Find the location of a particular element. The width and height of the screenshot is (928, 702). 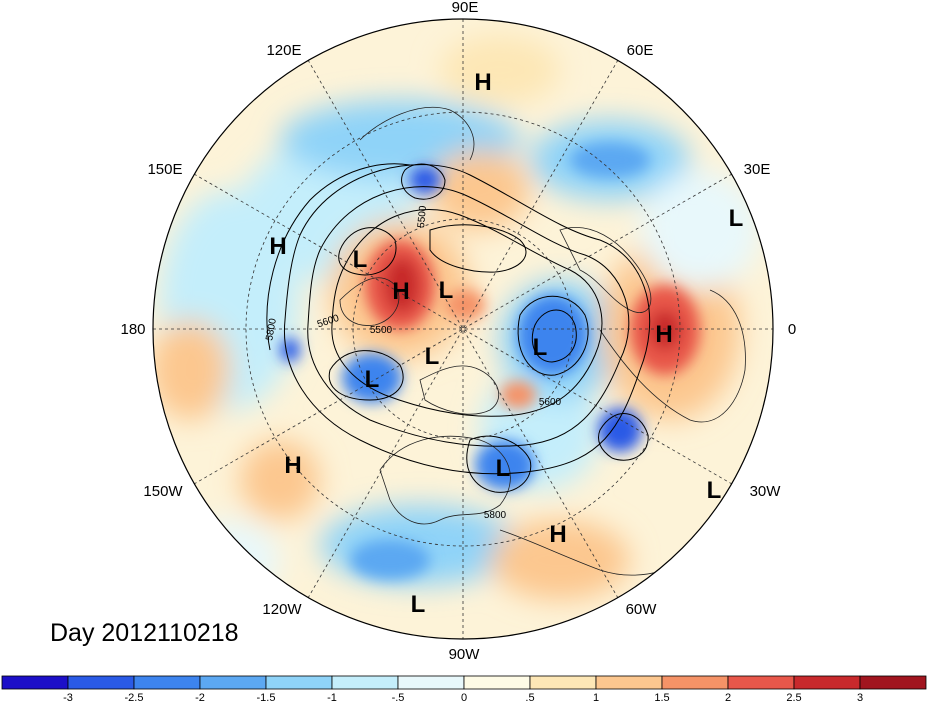

colorbar-tick-label: 1 is located at coordinates (596, 697).